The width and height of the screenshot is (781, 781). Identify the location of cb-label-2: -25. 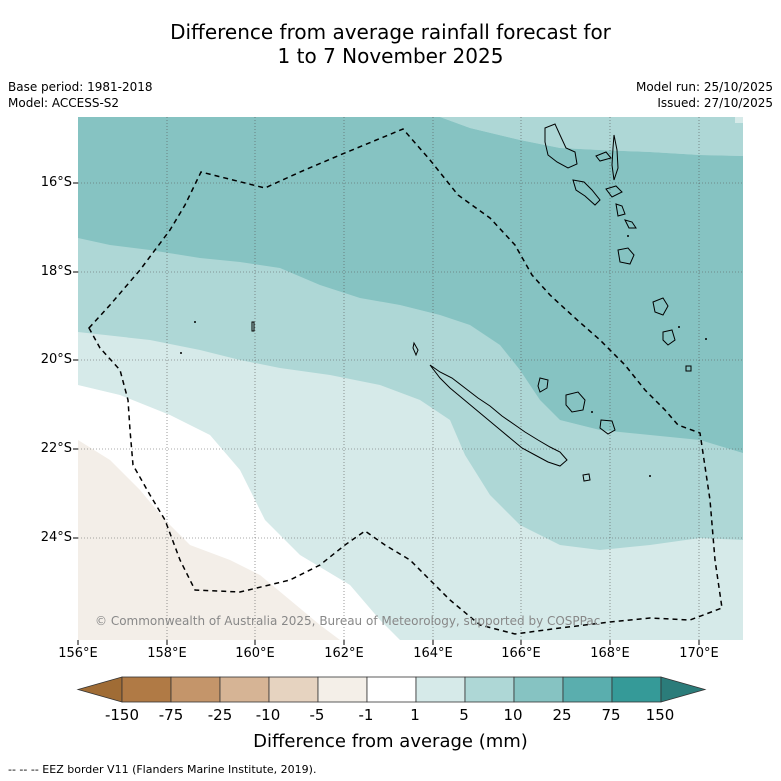
(220, 715).